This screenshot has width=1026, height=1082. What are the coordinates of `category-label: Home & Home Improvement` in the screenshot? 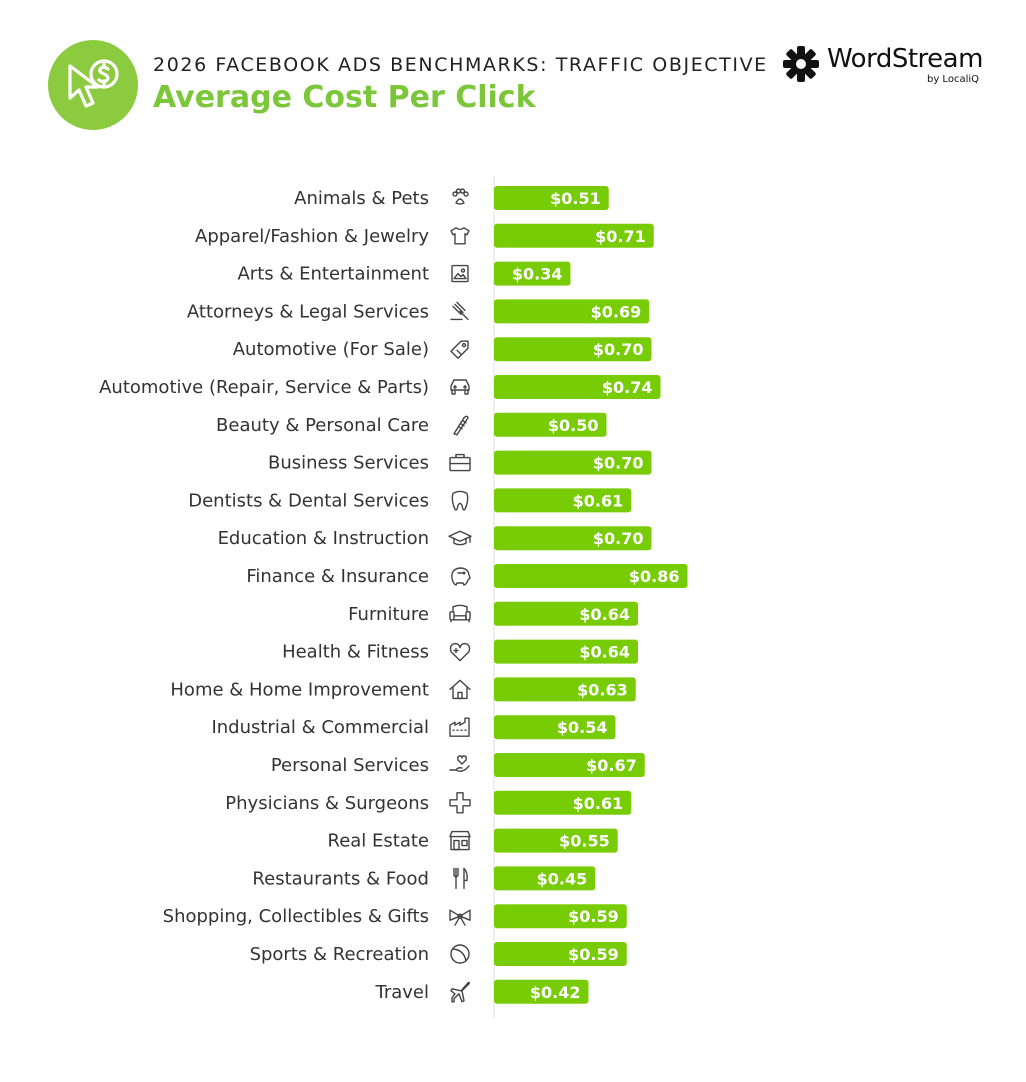 It's located at (299, 689).